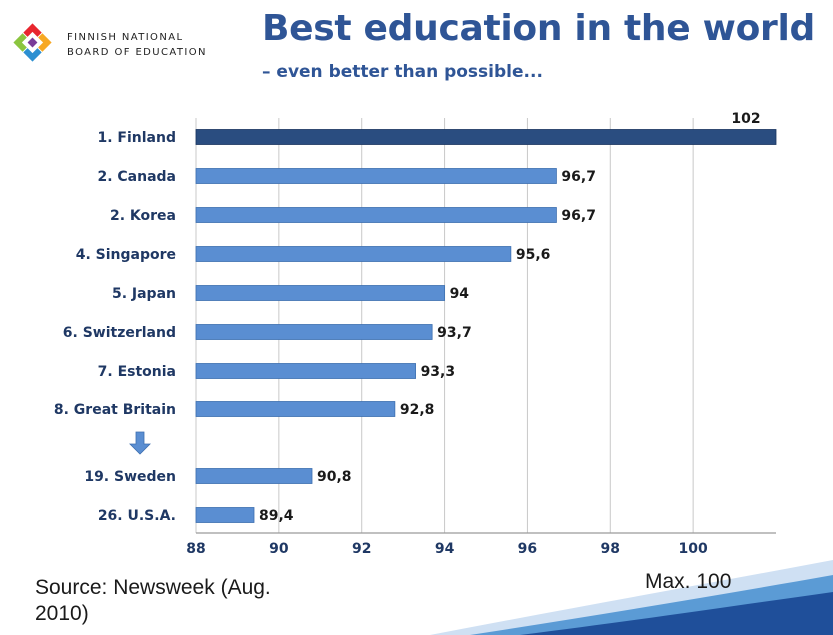 This screenshot has height=635, width=833. I want to click on category-label: 26. U.S.A., so click(137, 516).